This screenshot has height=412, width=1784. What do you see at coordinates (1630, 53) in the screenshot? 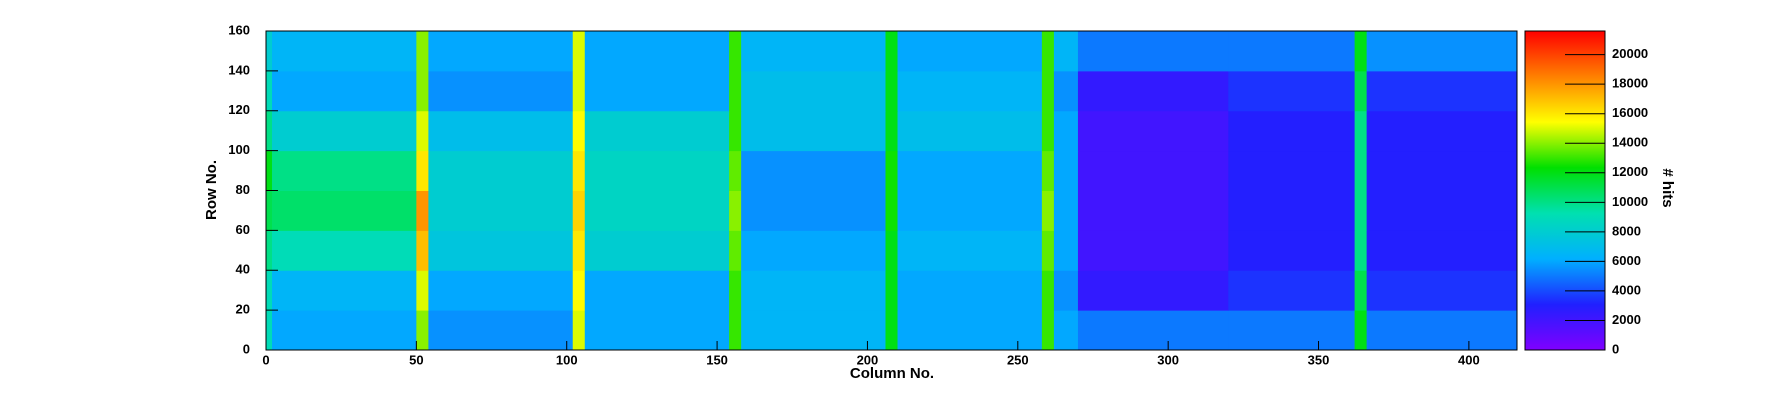
I see `colorbar-tick-label: 20000` at bounding box center [1630, 53].